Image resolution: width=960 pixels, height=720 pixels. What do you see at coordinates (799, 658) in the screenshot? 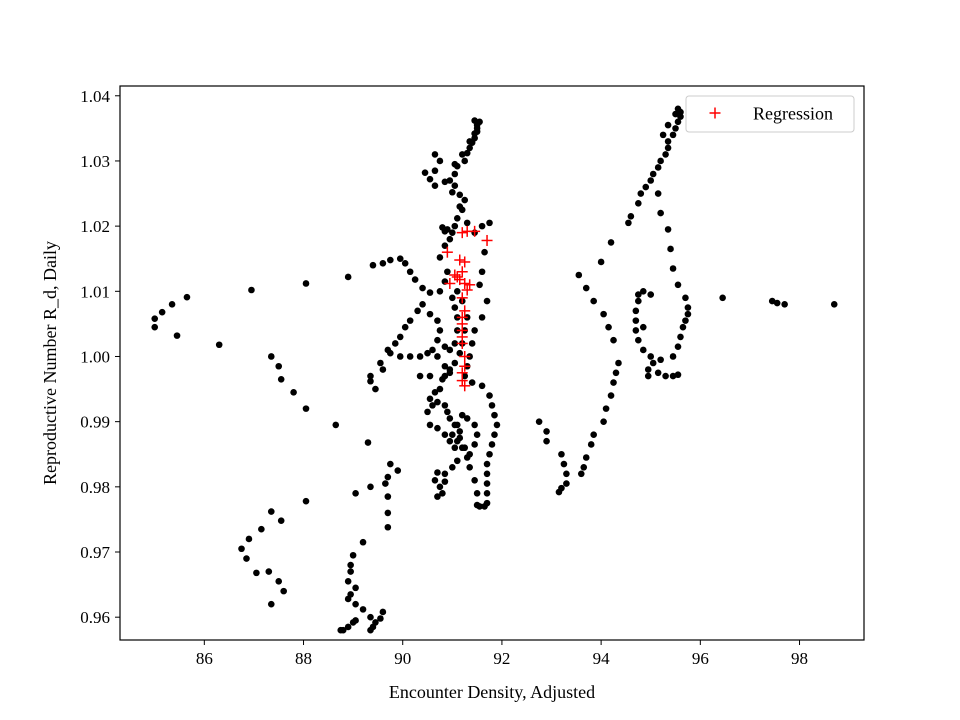
I see `x-tick-label: 98` at bounding box center [799, 658].